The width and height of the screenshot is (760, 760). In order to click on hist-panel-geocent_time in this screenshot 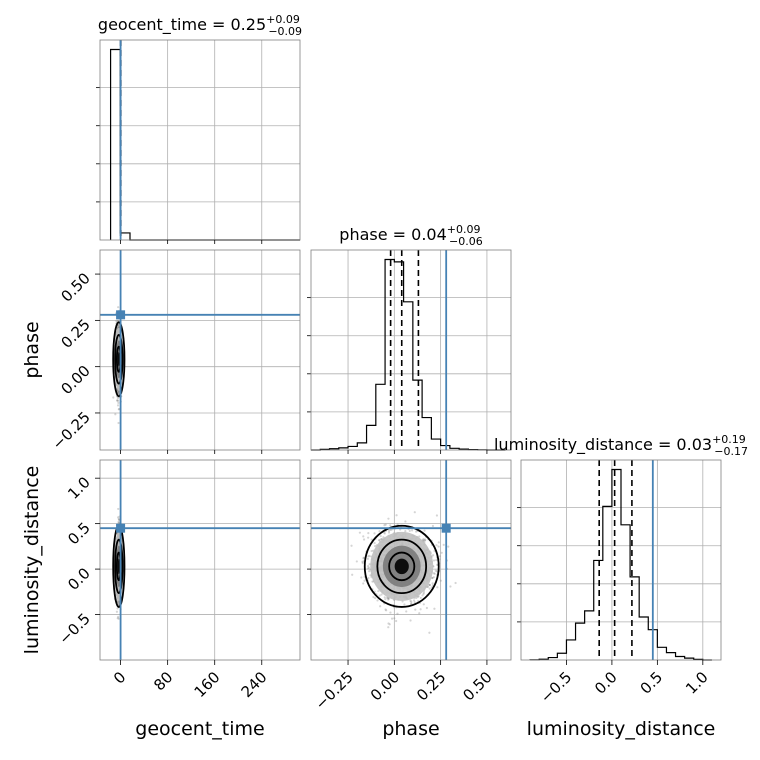, I will do `click(198, 140)`.